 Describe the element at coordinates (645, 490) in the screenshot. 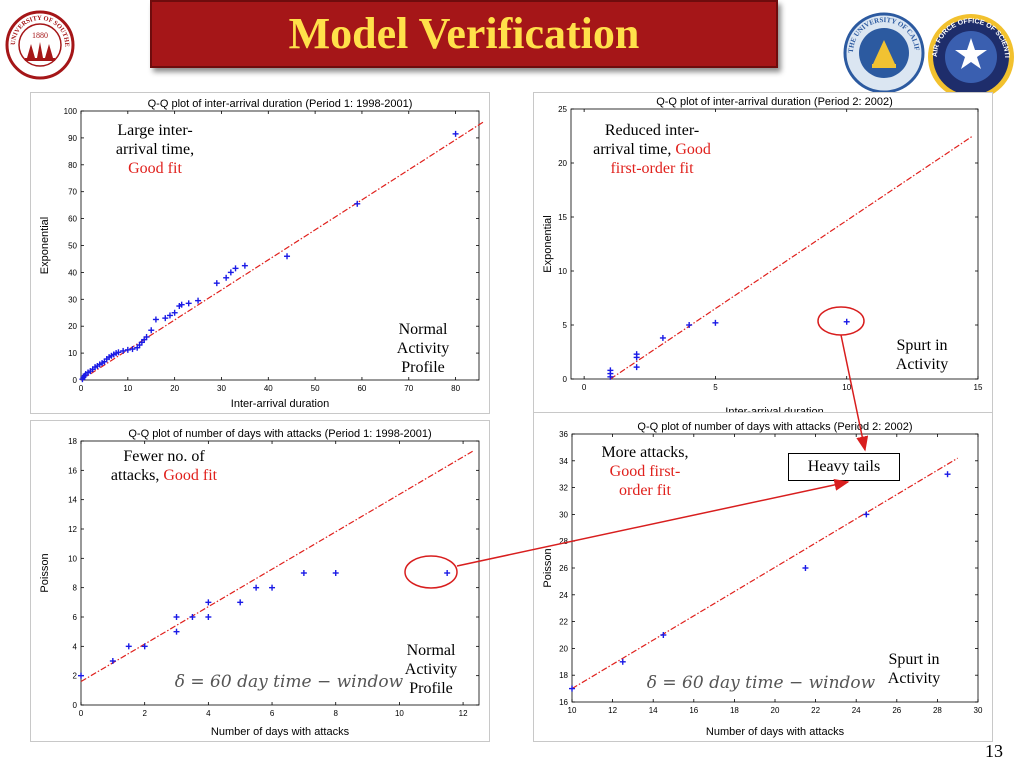

I see `annotation-order-fit: order fit` at that location.